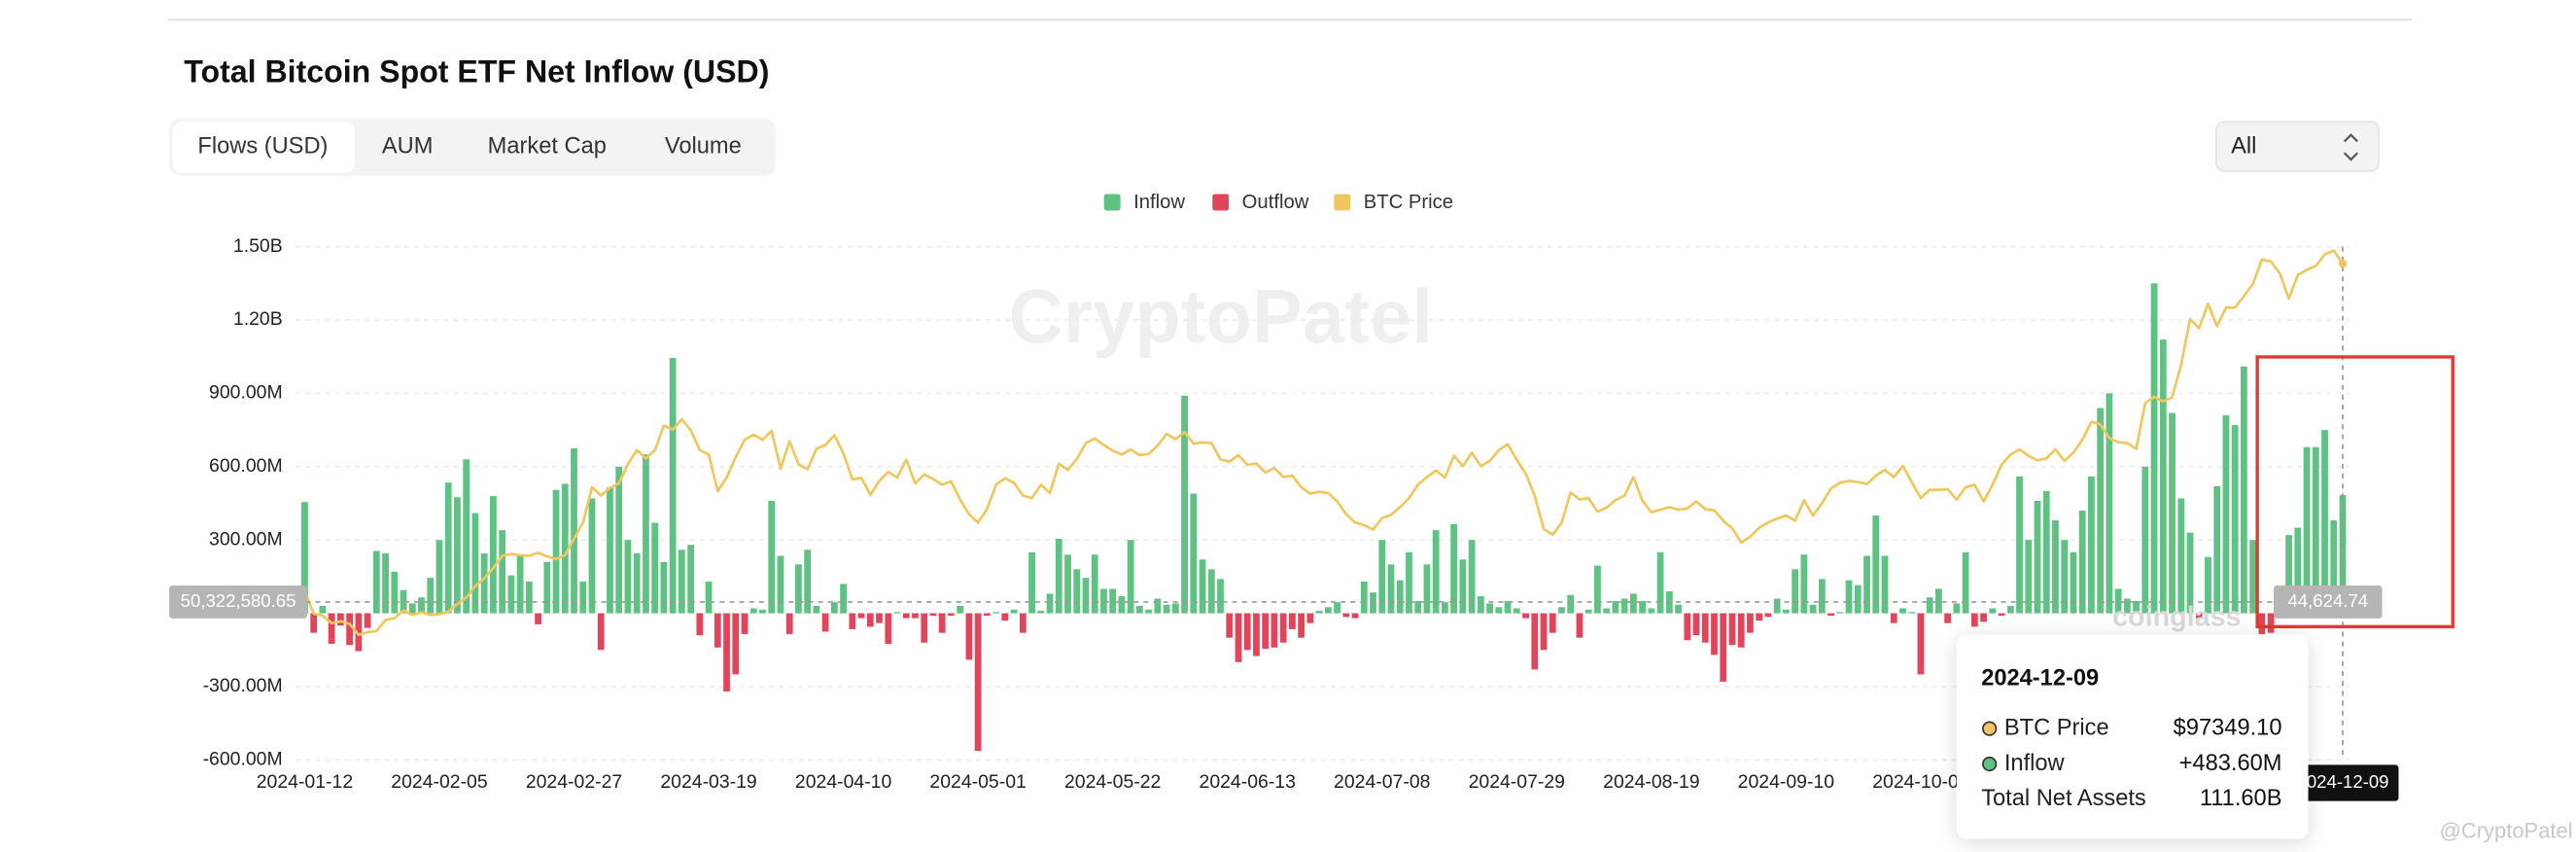 The image size is (2576, 852). Describe the element at coordinates (439, 782) in the screenshot. I see `x-tick-label: 2024-02-05` at that location.